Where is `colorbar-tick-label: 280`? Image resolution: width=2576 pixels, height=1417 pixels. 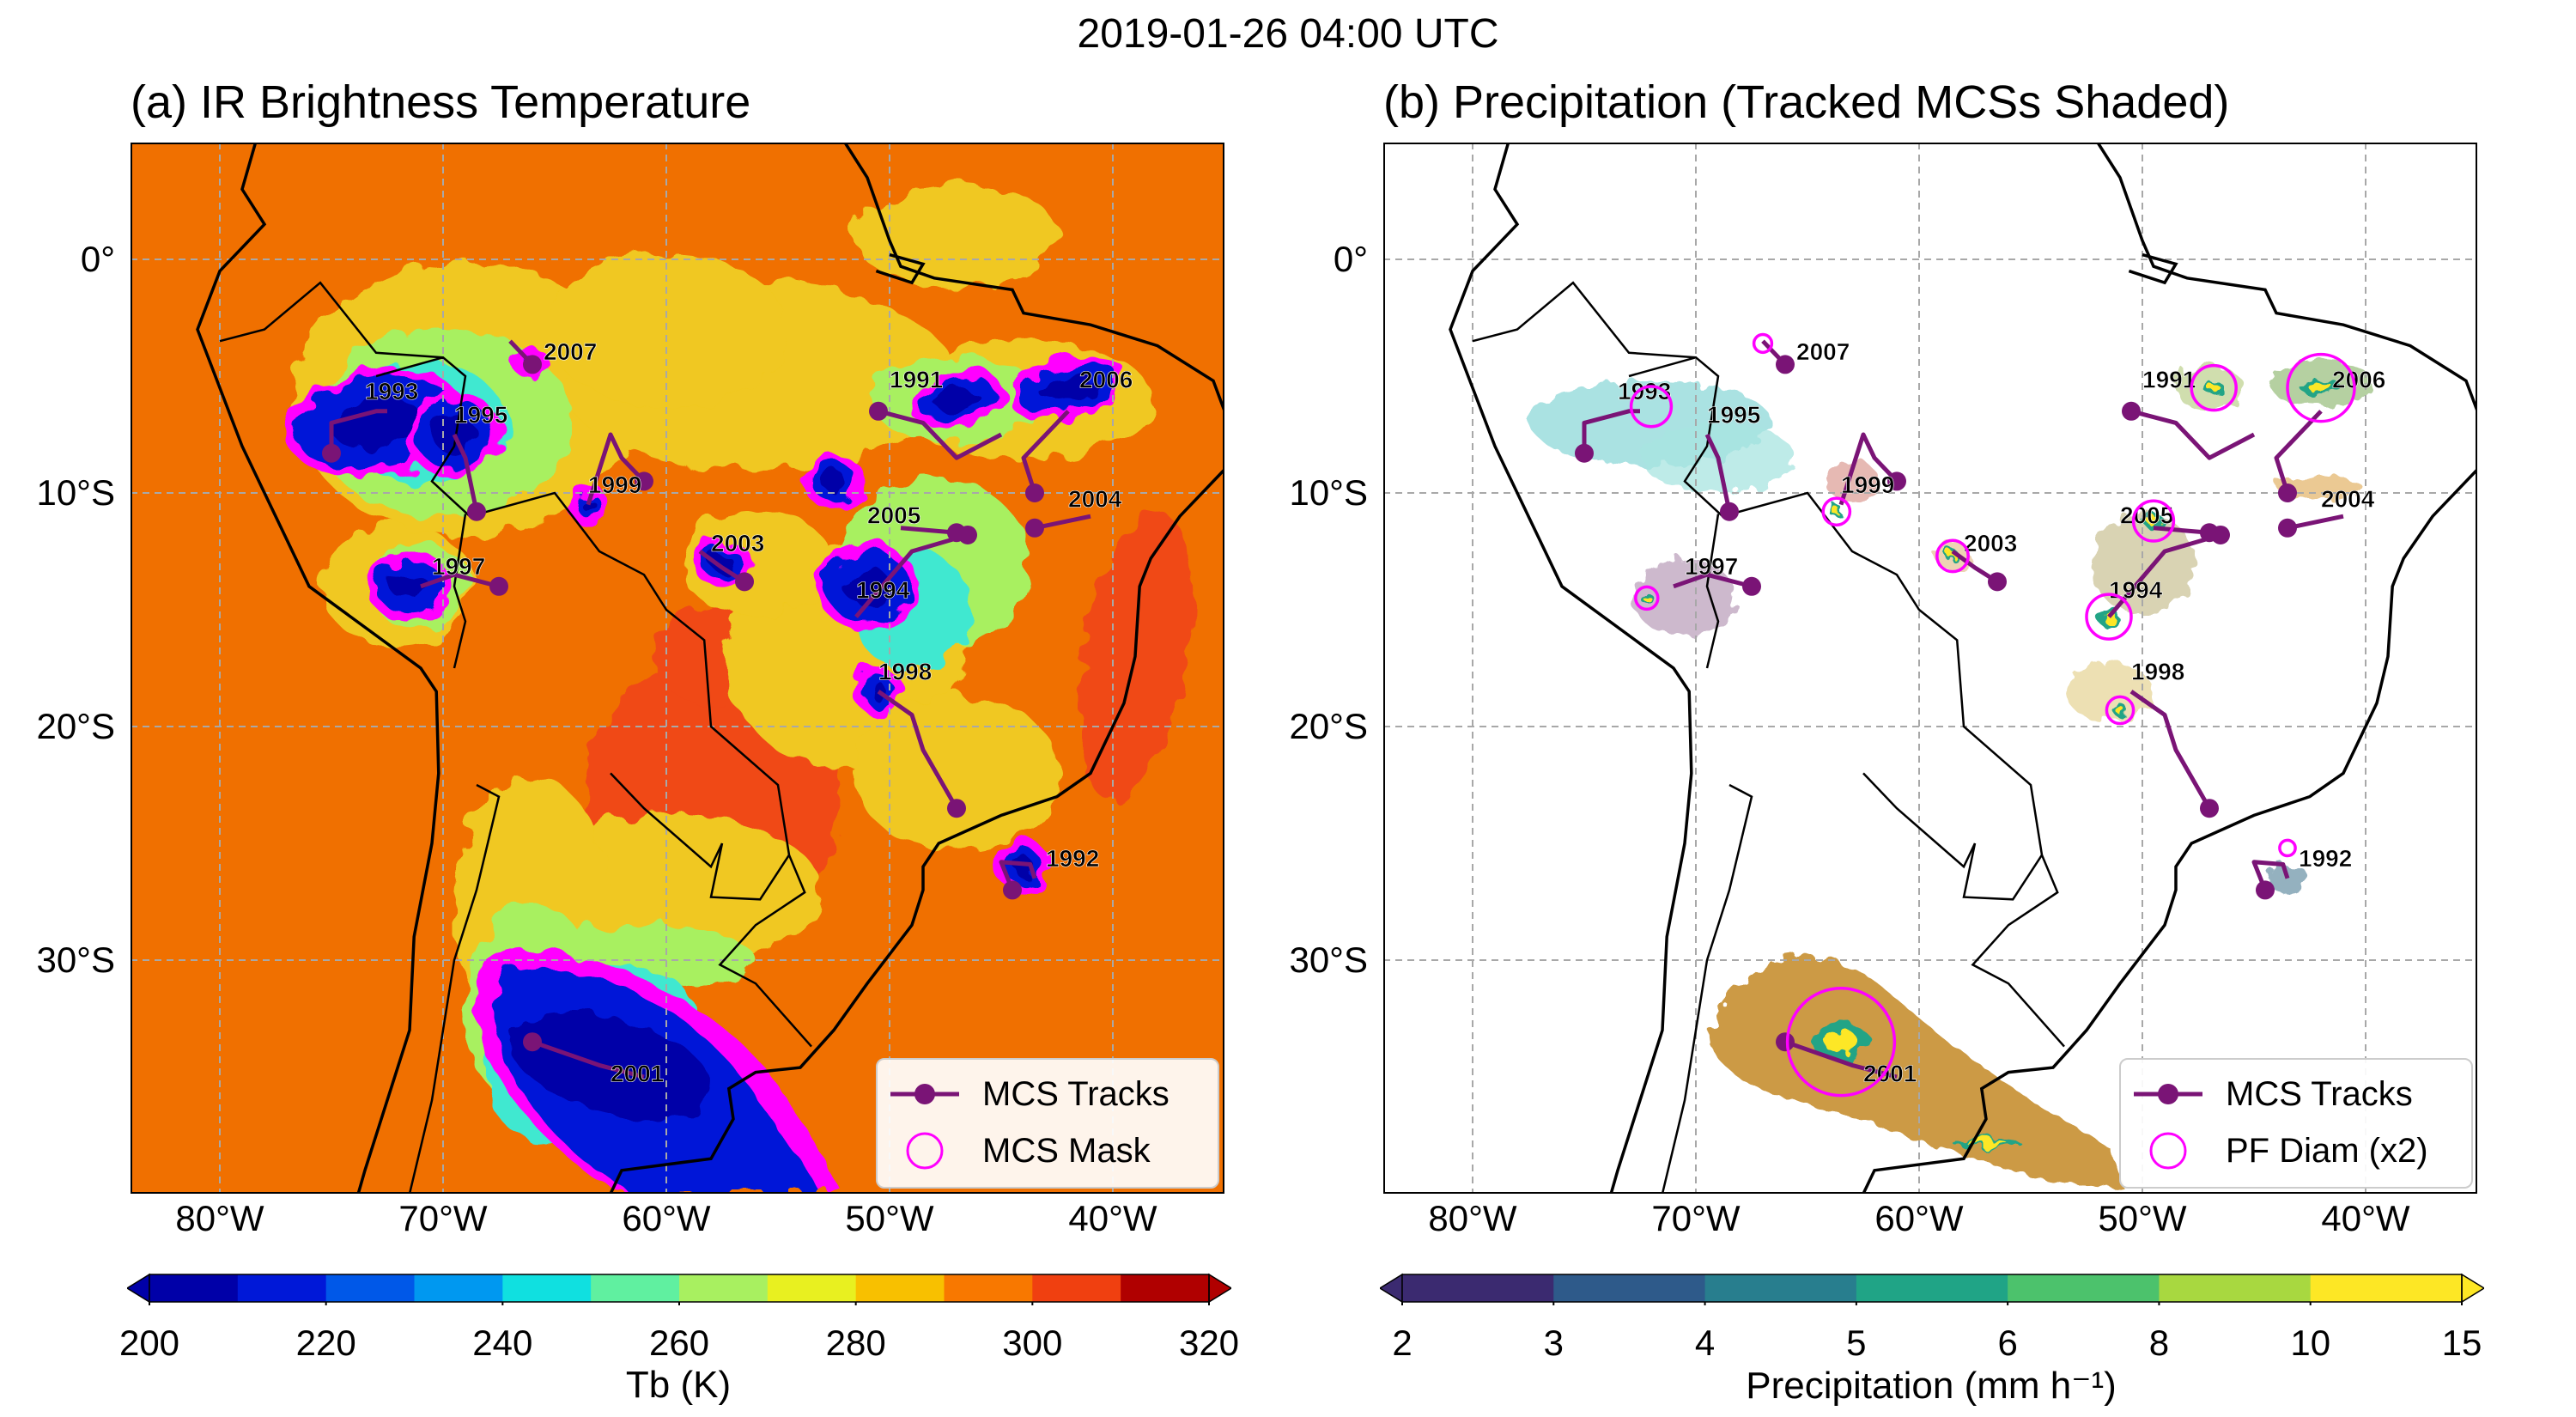
colorbar-tick-label: 280 is located at coordinates (856, 1343).